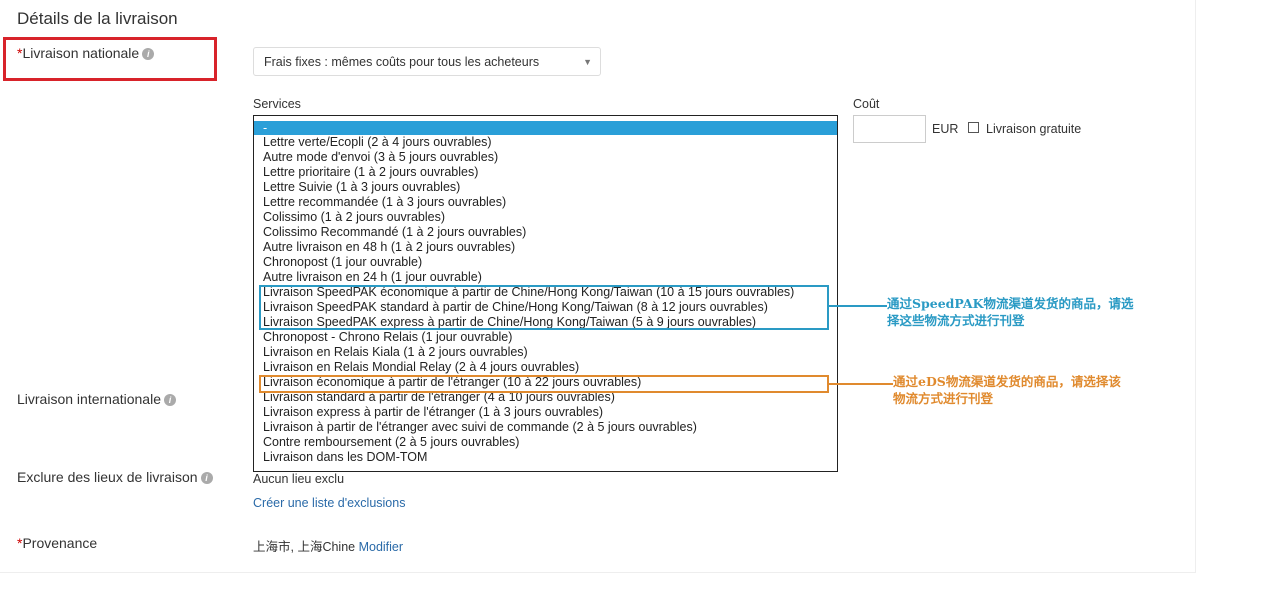 The image size is (1268, 601). I want to click on free-shipping-checkbox, so click(973, 127).